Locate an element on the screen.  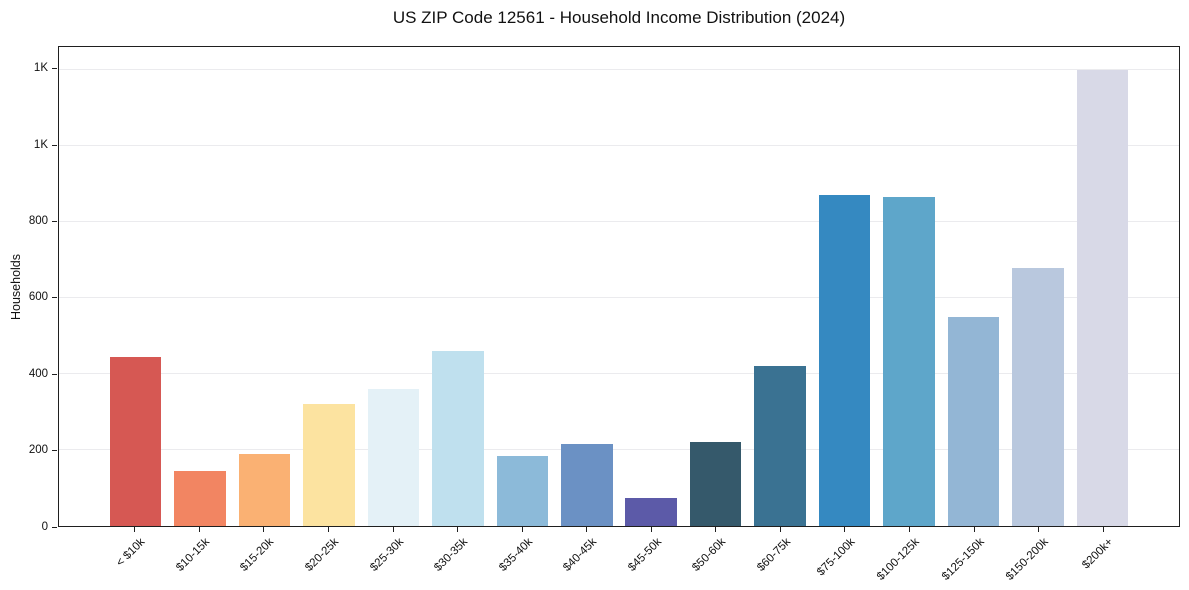
y-tick-label-600: 600 is located at coordinates (38, 297).